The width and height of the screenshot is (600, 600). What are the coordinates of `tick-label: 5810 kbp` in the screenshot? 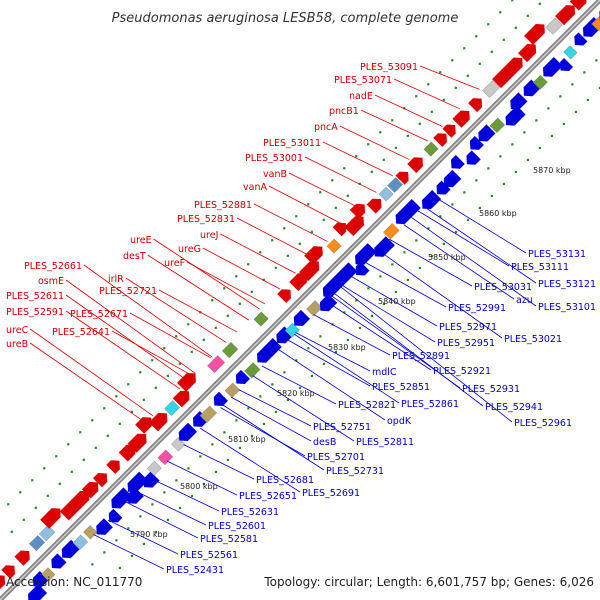 It's located at (247, 439).